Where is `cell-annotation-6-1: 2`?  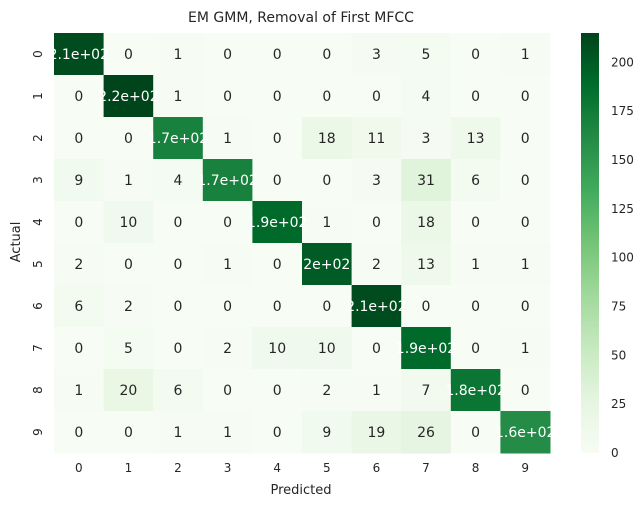 cell-annotation-6-1: 2 is located at coordinates (128, 307).